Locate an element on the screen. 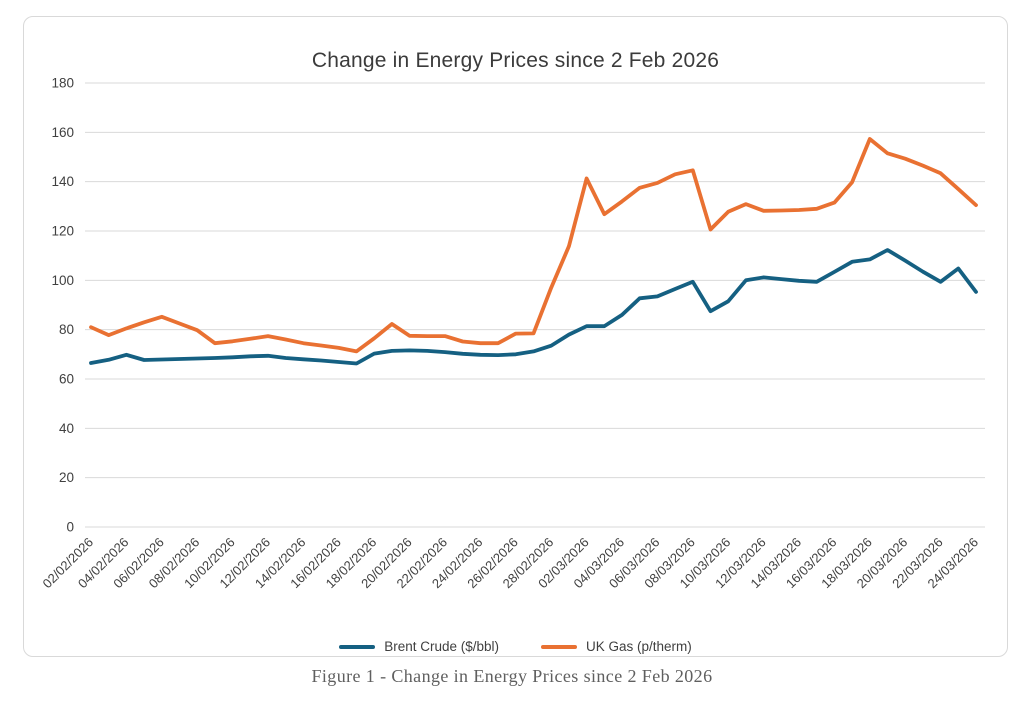  y-axis-tick-labels: 0 20 40 60 80 100 120 140 160 180 is located at coordinates (62, 305).